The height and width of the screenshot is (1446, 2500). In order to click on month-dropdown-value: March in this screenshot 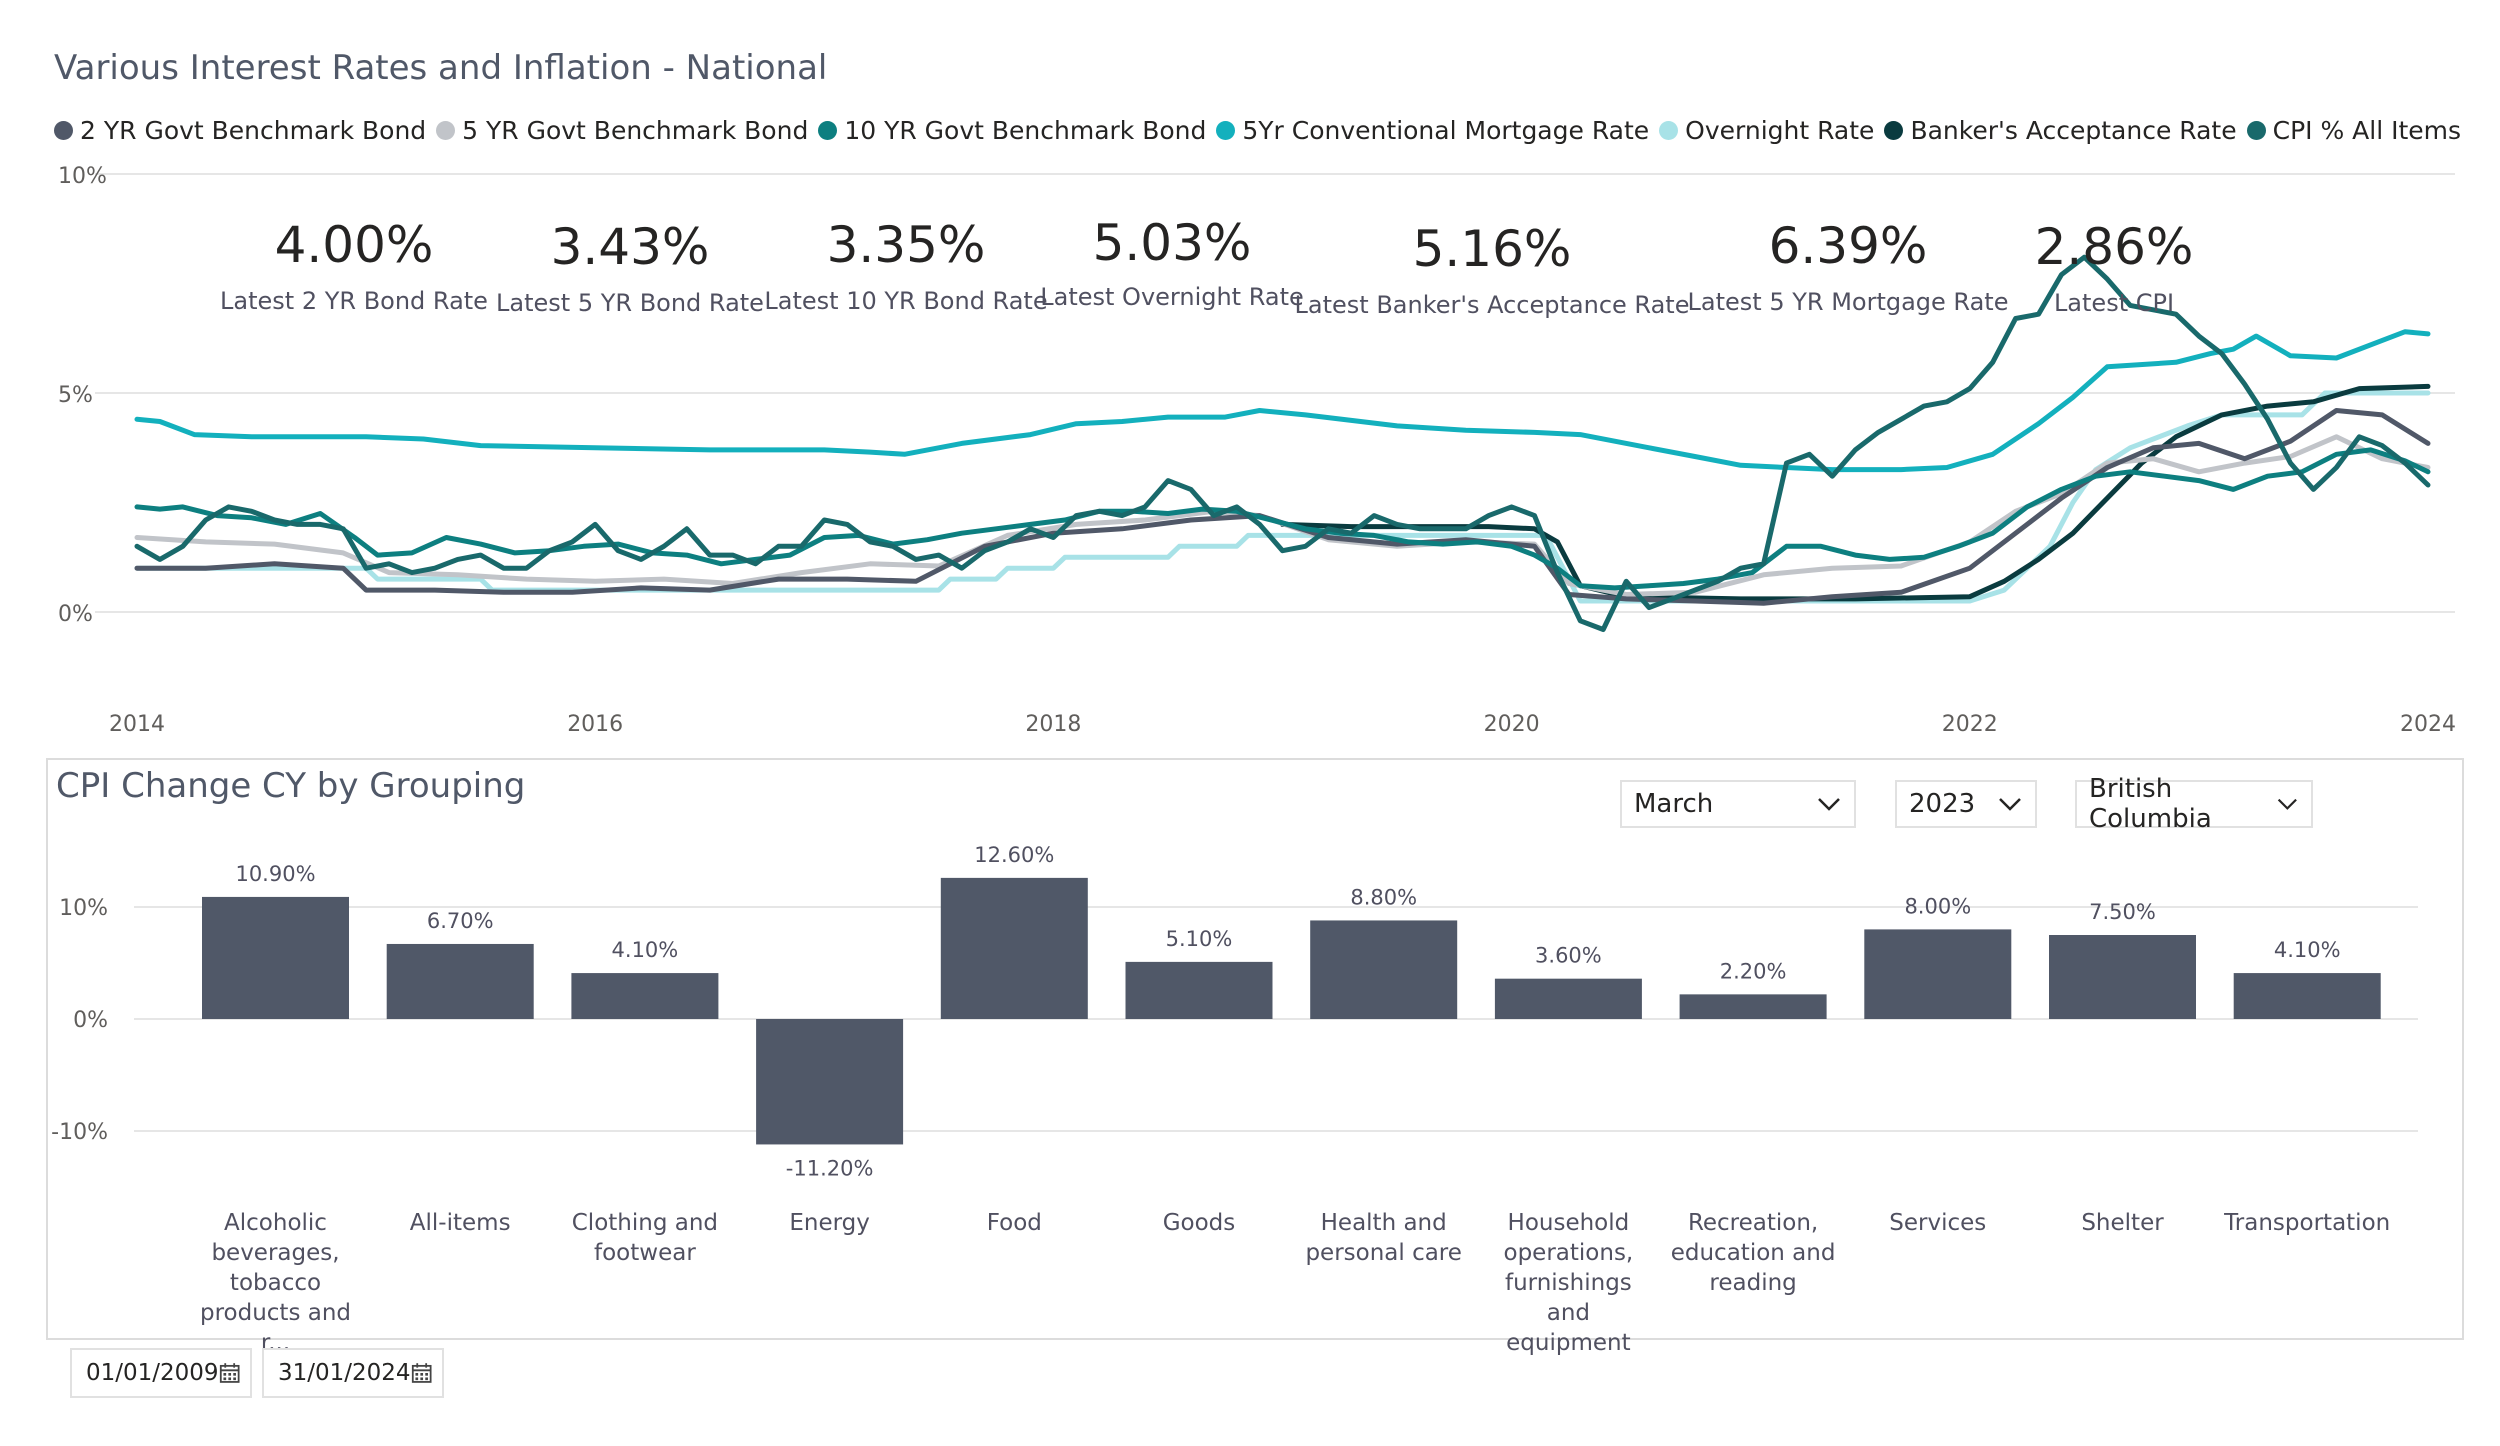, I will do `click(1674, 804)`.